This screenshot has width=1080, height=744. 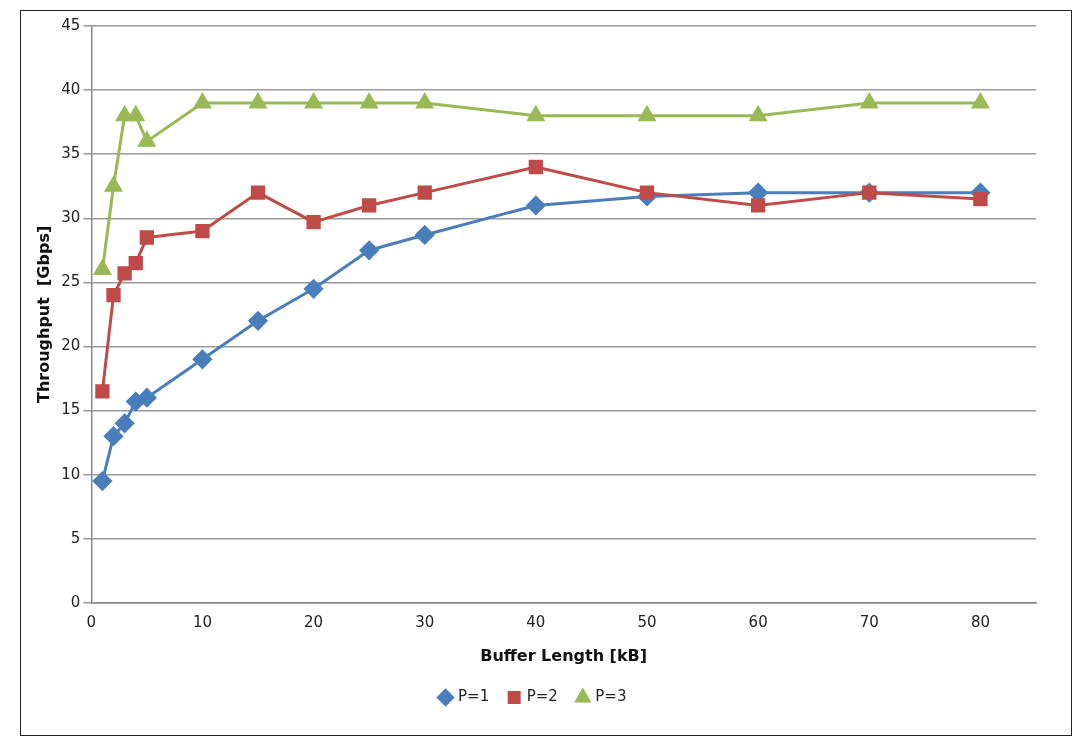 I want to click on y-tick-label: 10, so click(x=71, y=473).